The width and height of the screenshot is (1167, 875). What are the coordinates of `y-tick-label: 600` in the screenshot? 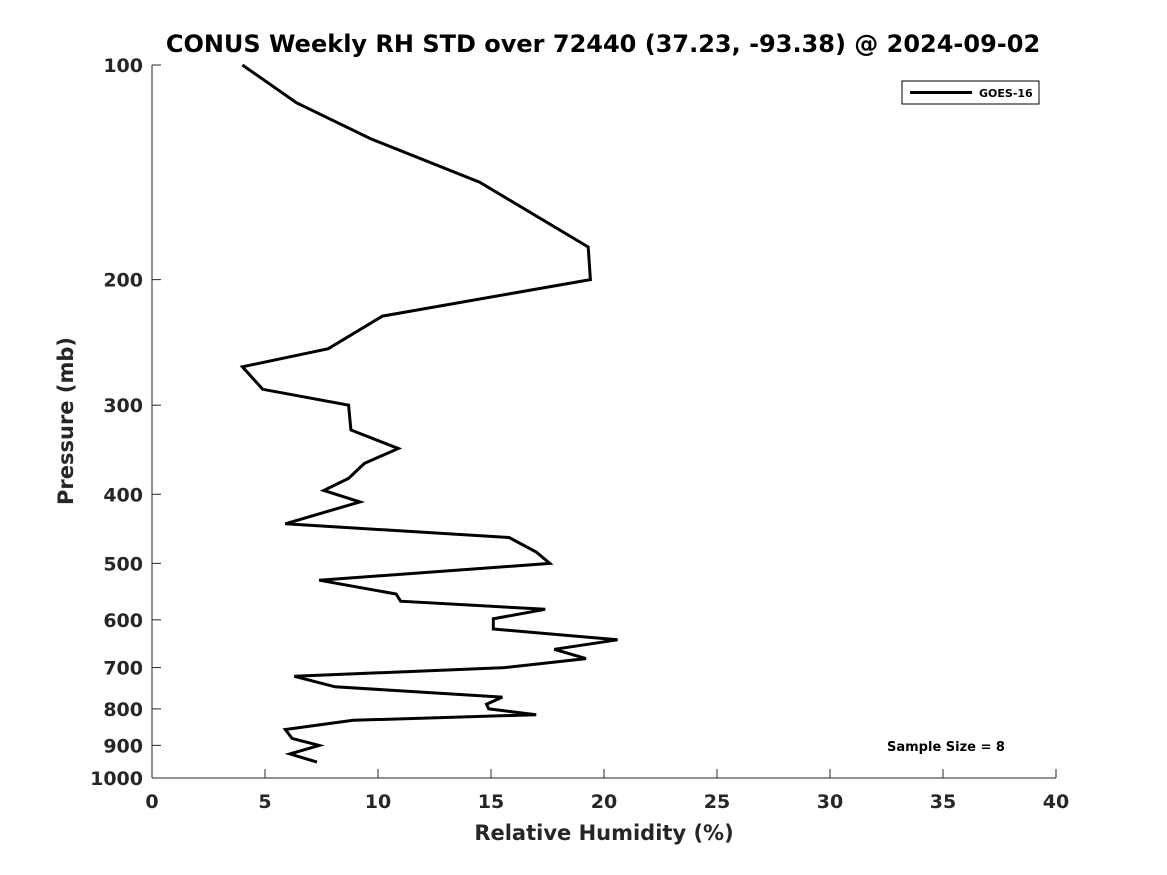 It's located at (123, 621).